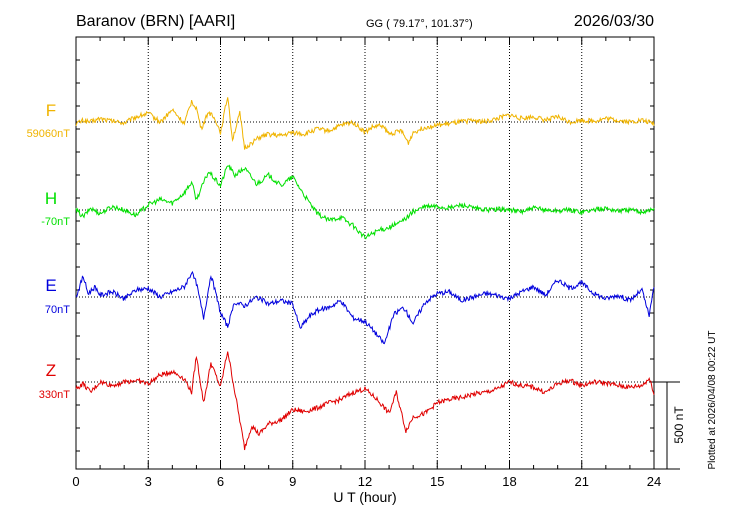 The height and width of the screenshot is (520, 730). Describe the element at coordinates (54, 395) in the screenshot. I see `series-baseline-value-Z: 330nT` at that location.